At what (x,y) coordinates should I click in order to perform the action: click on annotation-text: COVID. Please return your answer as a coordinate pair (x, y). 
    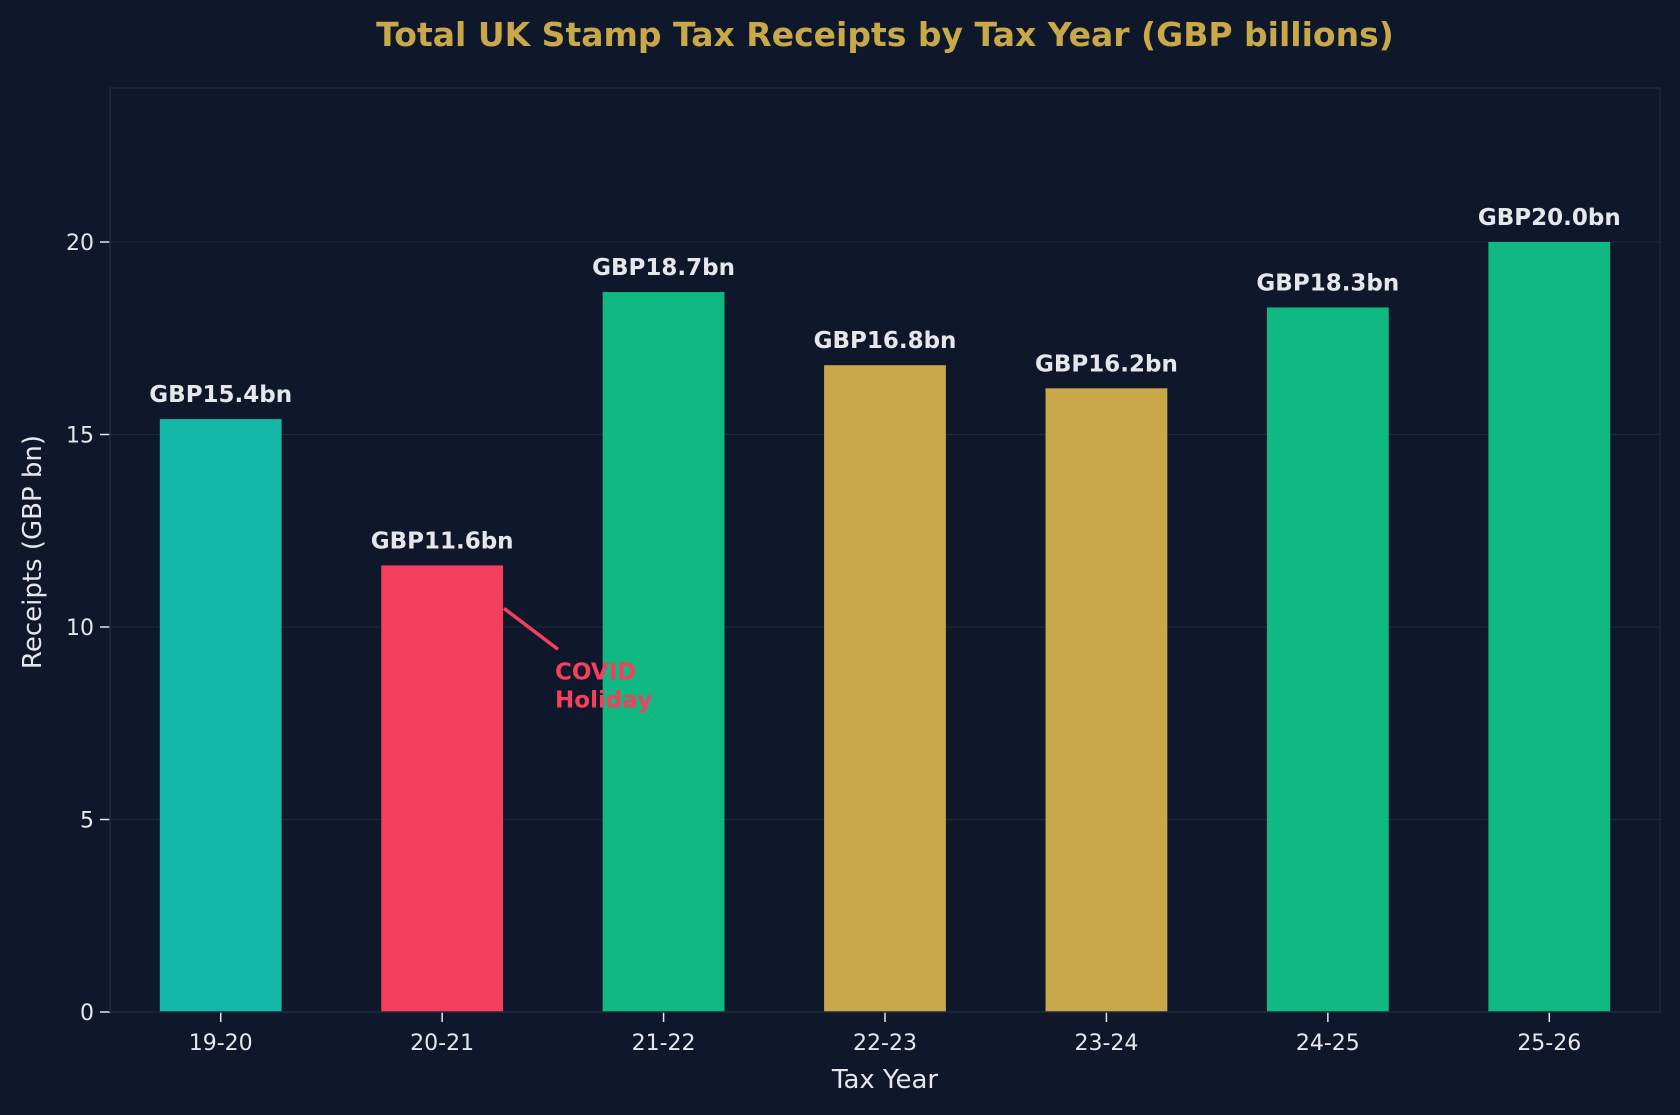
    Looking at the image, I should click on (595, 672).